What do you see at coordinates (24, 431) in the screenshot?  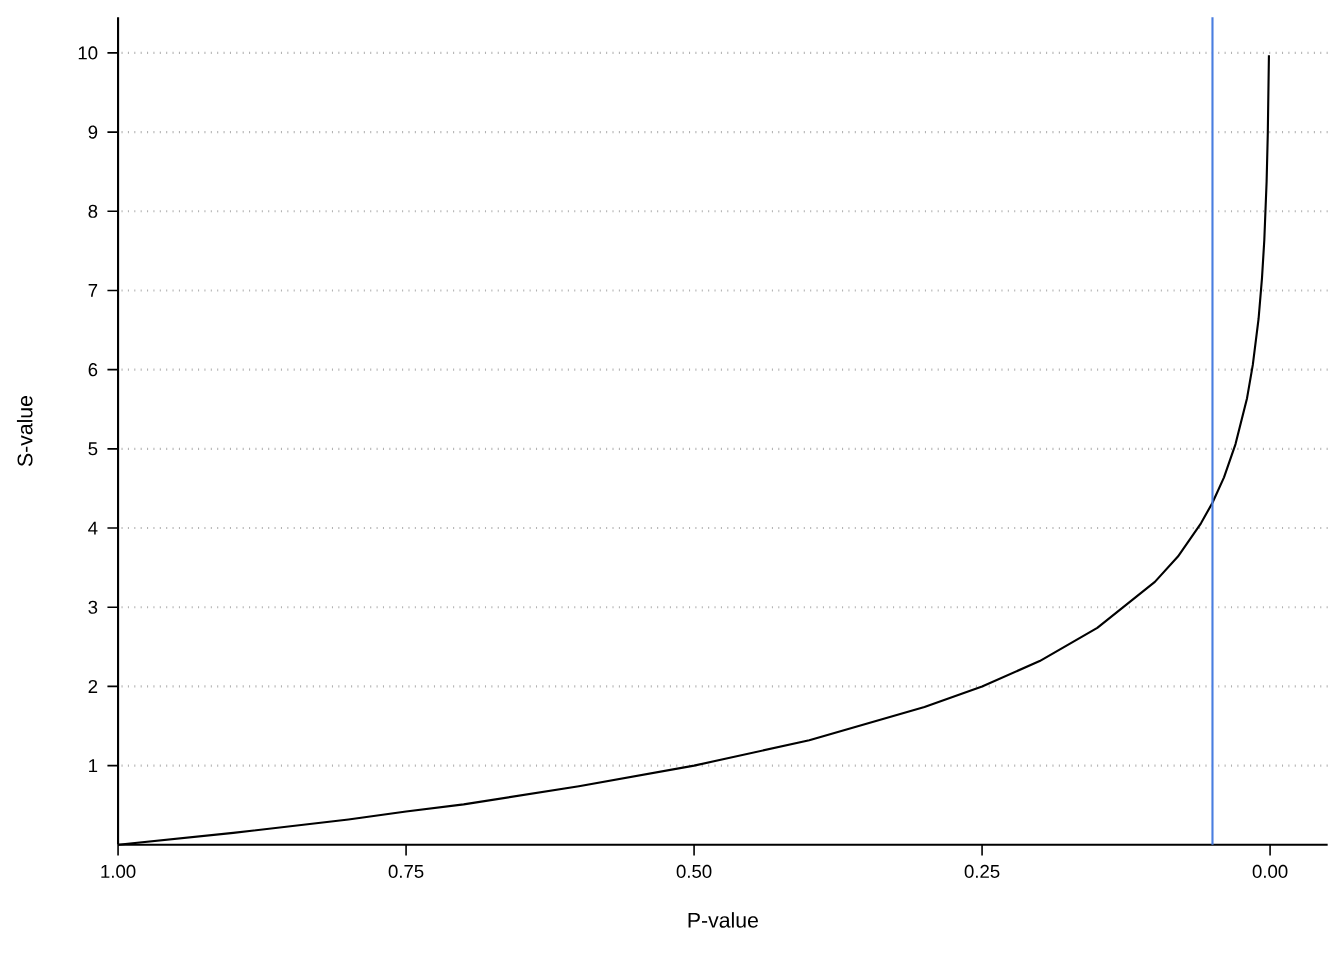 I see `y-axis-title: S-value` at bounding box center [24, 431].